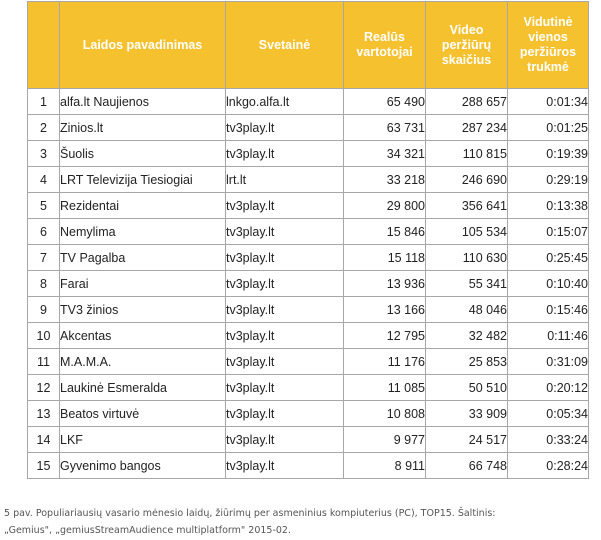 This screenshot has width=601, height=540. What do you see at coordinates (548, 257) in the screenshot?
I see `cell-avg-duration: 0:25:45` at bounding box center [548, 257].